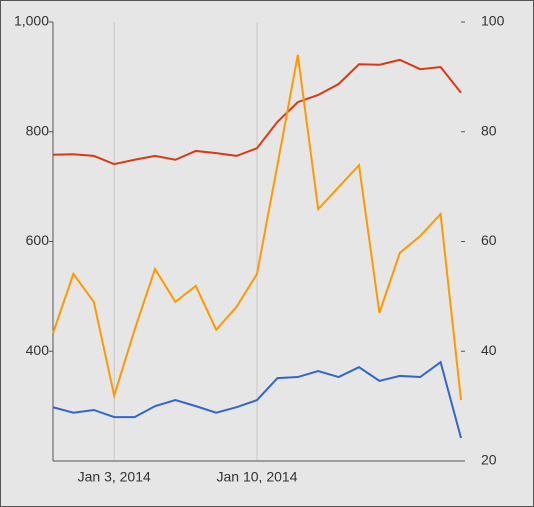 The image size is (534, 507). What do you see at coordinates (489, 350) in the screenshot?
I see `y2-tick-label: 40` at bounding box center [489, 350].